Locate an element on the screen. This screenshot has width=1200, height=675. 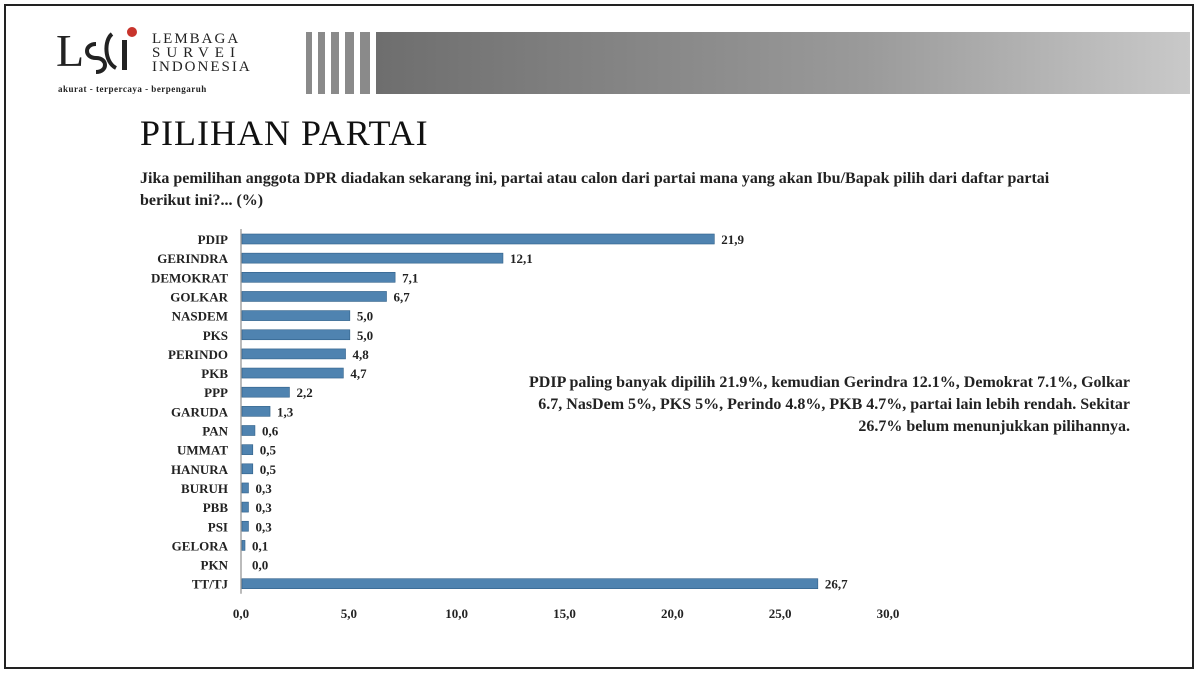
bar-ummat is located at coordinates (247, 449).